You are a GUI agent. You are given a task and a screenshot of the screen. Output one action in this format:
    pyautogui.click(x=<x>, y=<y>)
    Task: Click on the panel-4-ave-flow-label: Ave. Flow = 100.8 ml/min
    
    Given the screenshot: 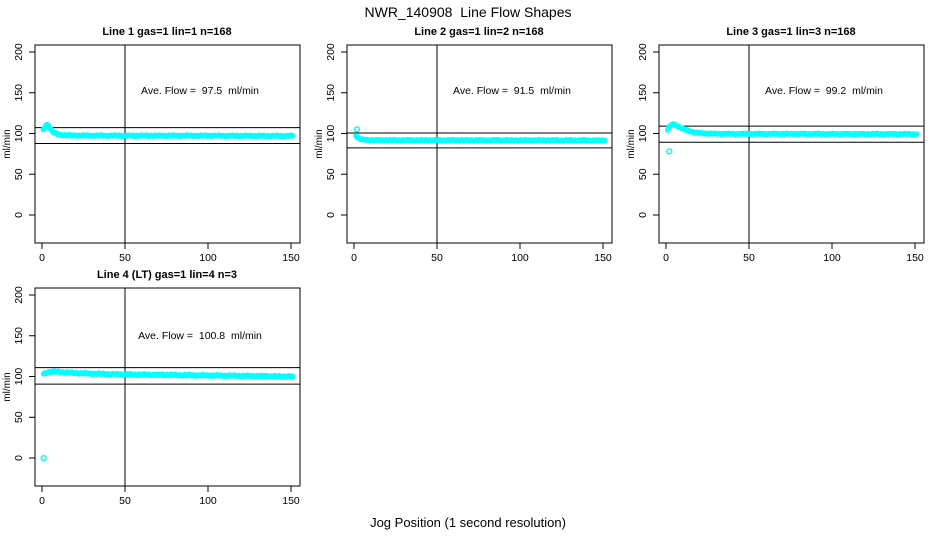 What is the action you would take?
    pyautogui.click(x=200, y=336)
    